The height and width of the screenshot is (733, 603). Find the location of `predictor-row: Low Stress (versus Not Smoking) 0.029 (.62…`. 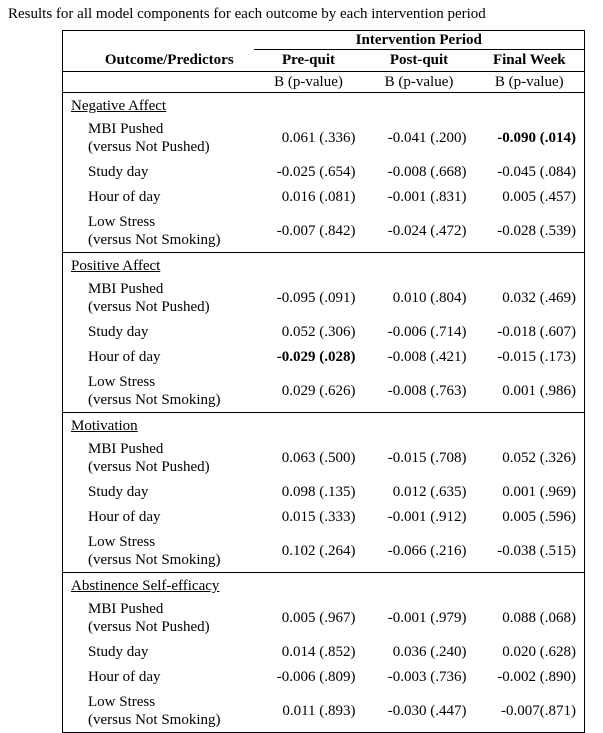

predictor-row: Low Stress (versus Not Smoking) 0.029 (.62… is located at coordinates (323, 391).